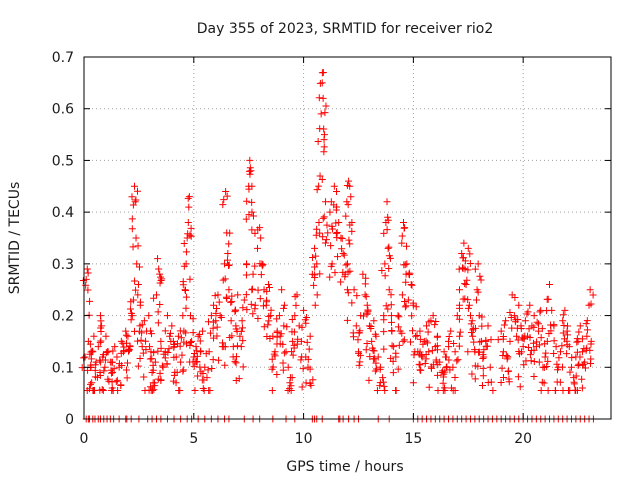 The height and width of the screenshot is (480, 640). Describe the element at coordinates (523, 439) in the screenshot. I see `x-tick-label: 20` at that location.